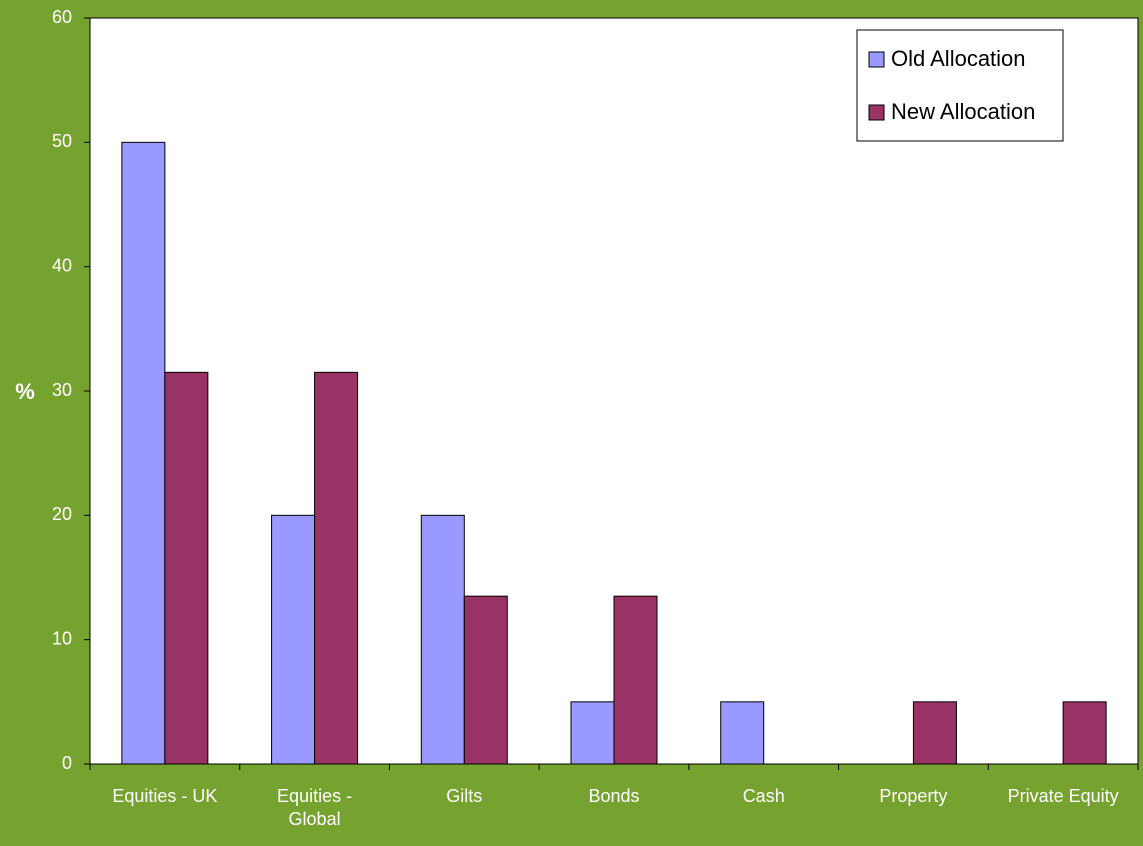 The width and height of the screenshot is (1143, 846). Describe the element at coordinates (958, 58) in the screenshot. I see `legend-label-old-allocation: Old Allocation` at that location.